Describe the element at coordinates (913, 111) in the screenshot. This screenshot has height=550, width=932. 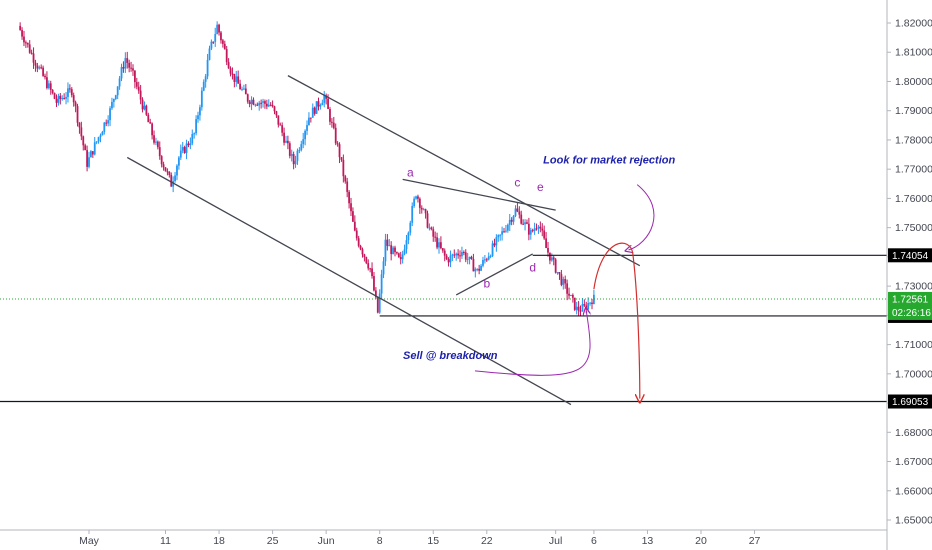
I see `price-tick-label: 1.79000` at that location.